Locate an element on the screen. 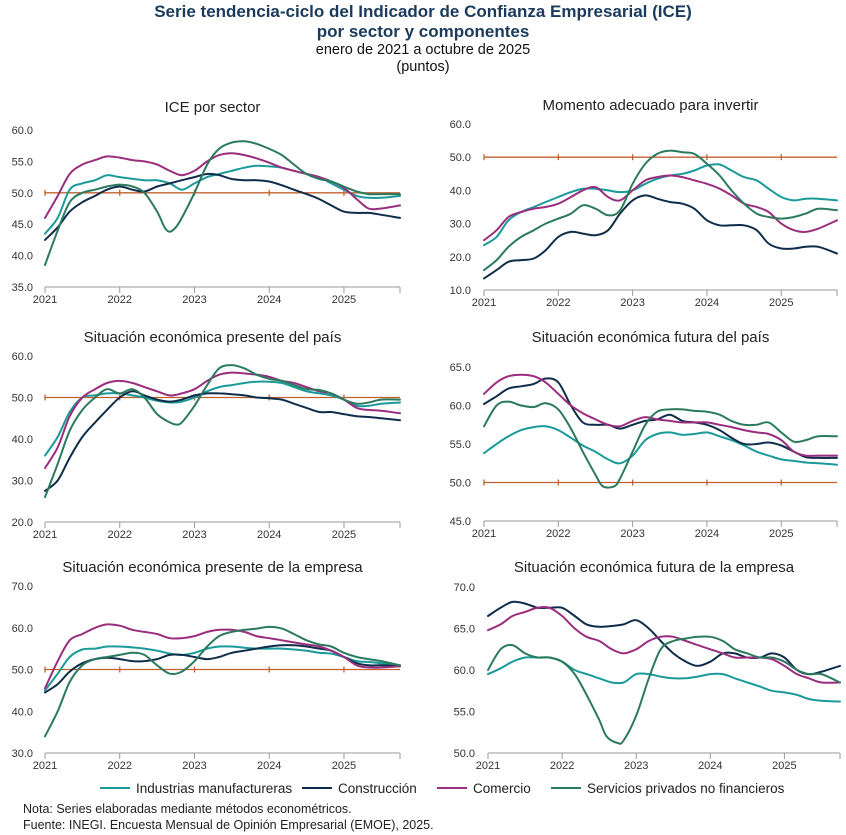 This screenshot has height=835, width=846. panel-2-title: Momento adecuado para invertir is located at coordinates (651, 105).